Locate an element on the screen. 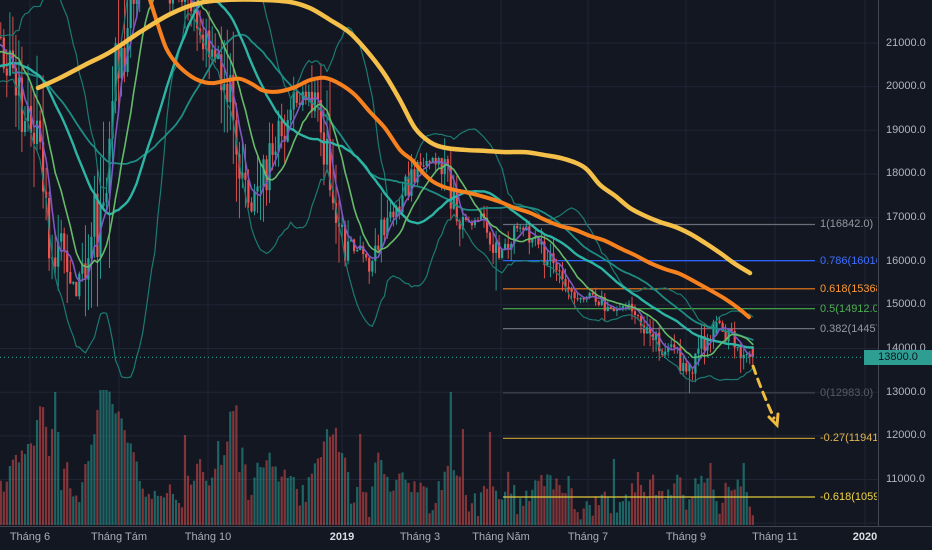 Image resolution: width=932 pixels, height=550 pixels. time-tick-label: 2020 is located at coordinates (865, 537).